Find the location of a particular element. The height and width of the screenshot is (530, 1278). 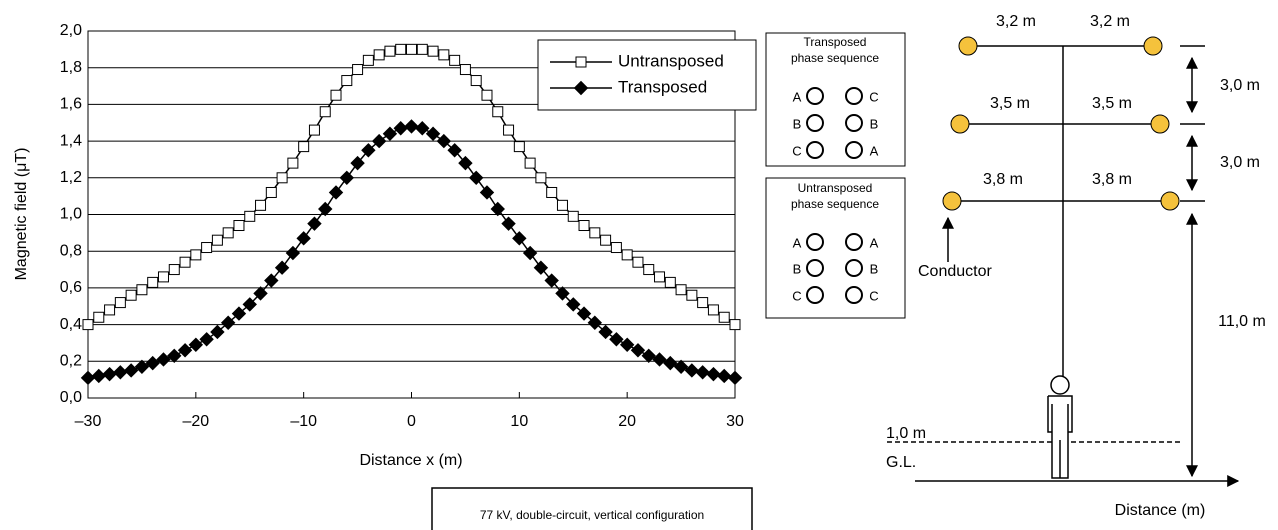

y-tick-label: 1,4 is located at coordinates (71, 140).